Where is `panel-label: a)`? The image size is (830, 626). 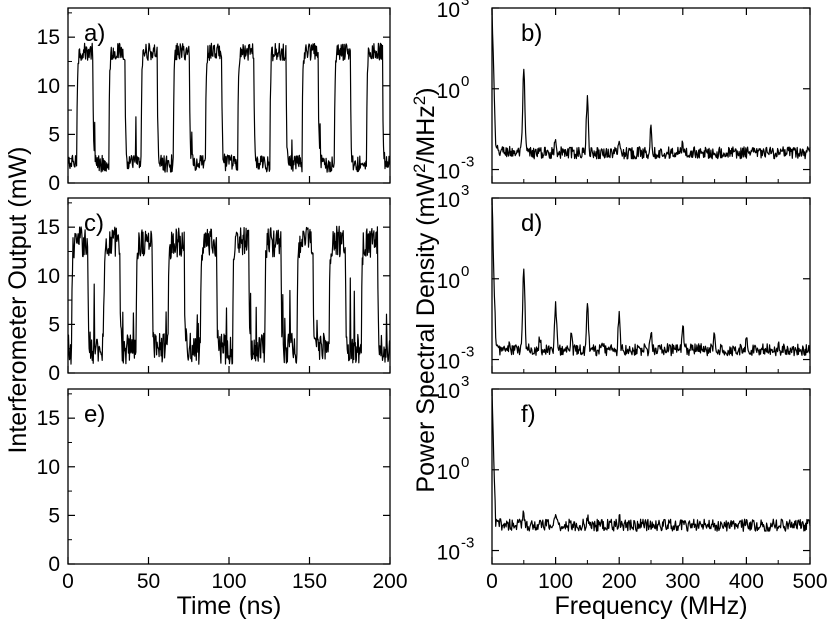
panel-label: a) is located at coordinates (94, 33).